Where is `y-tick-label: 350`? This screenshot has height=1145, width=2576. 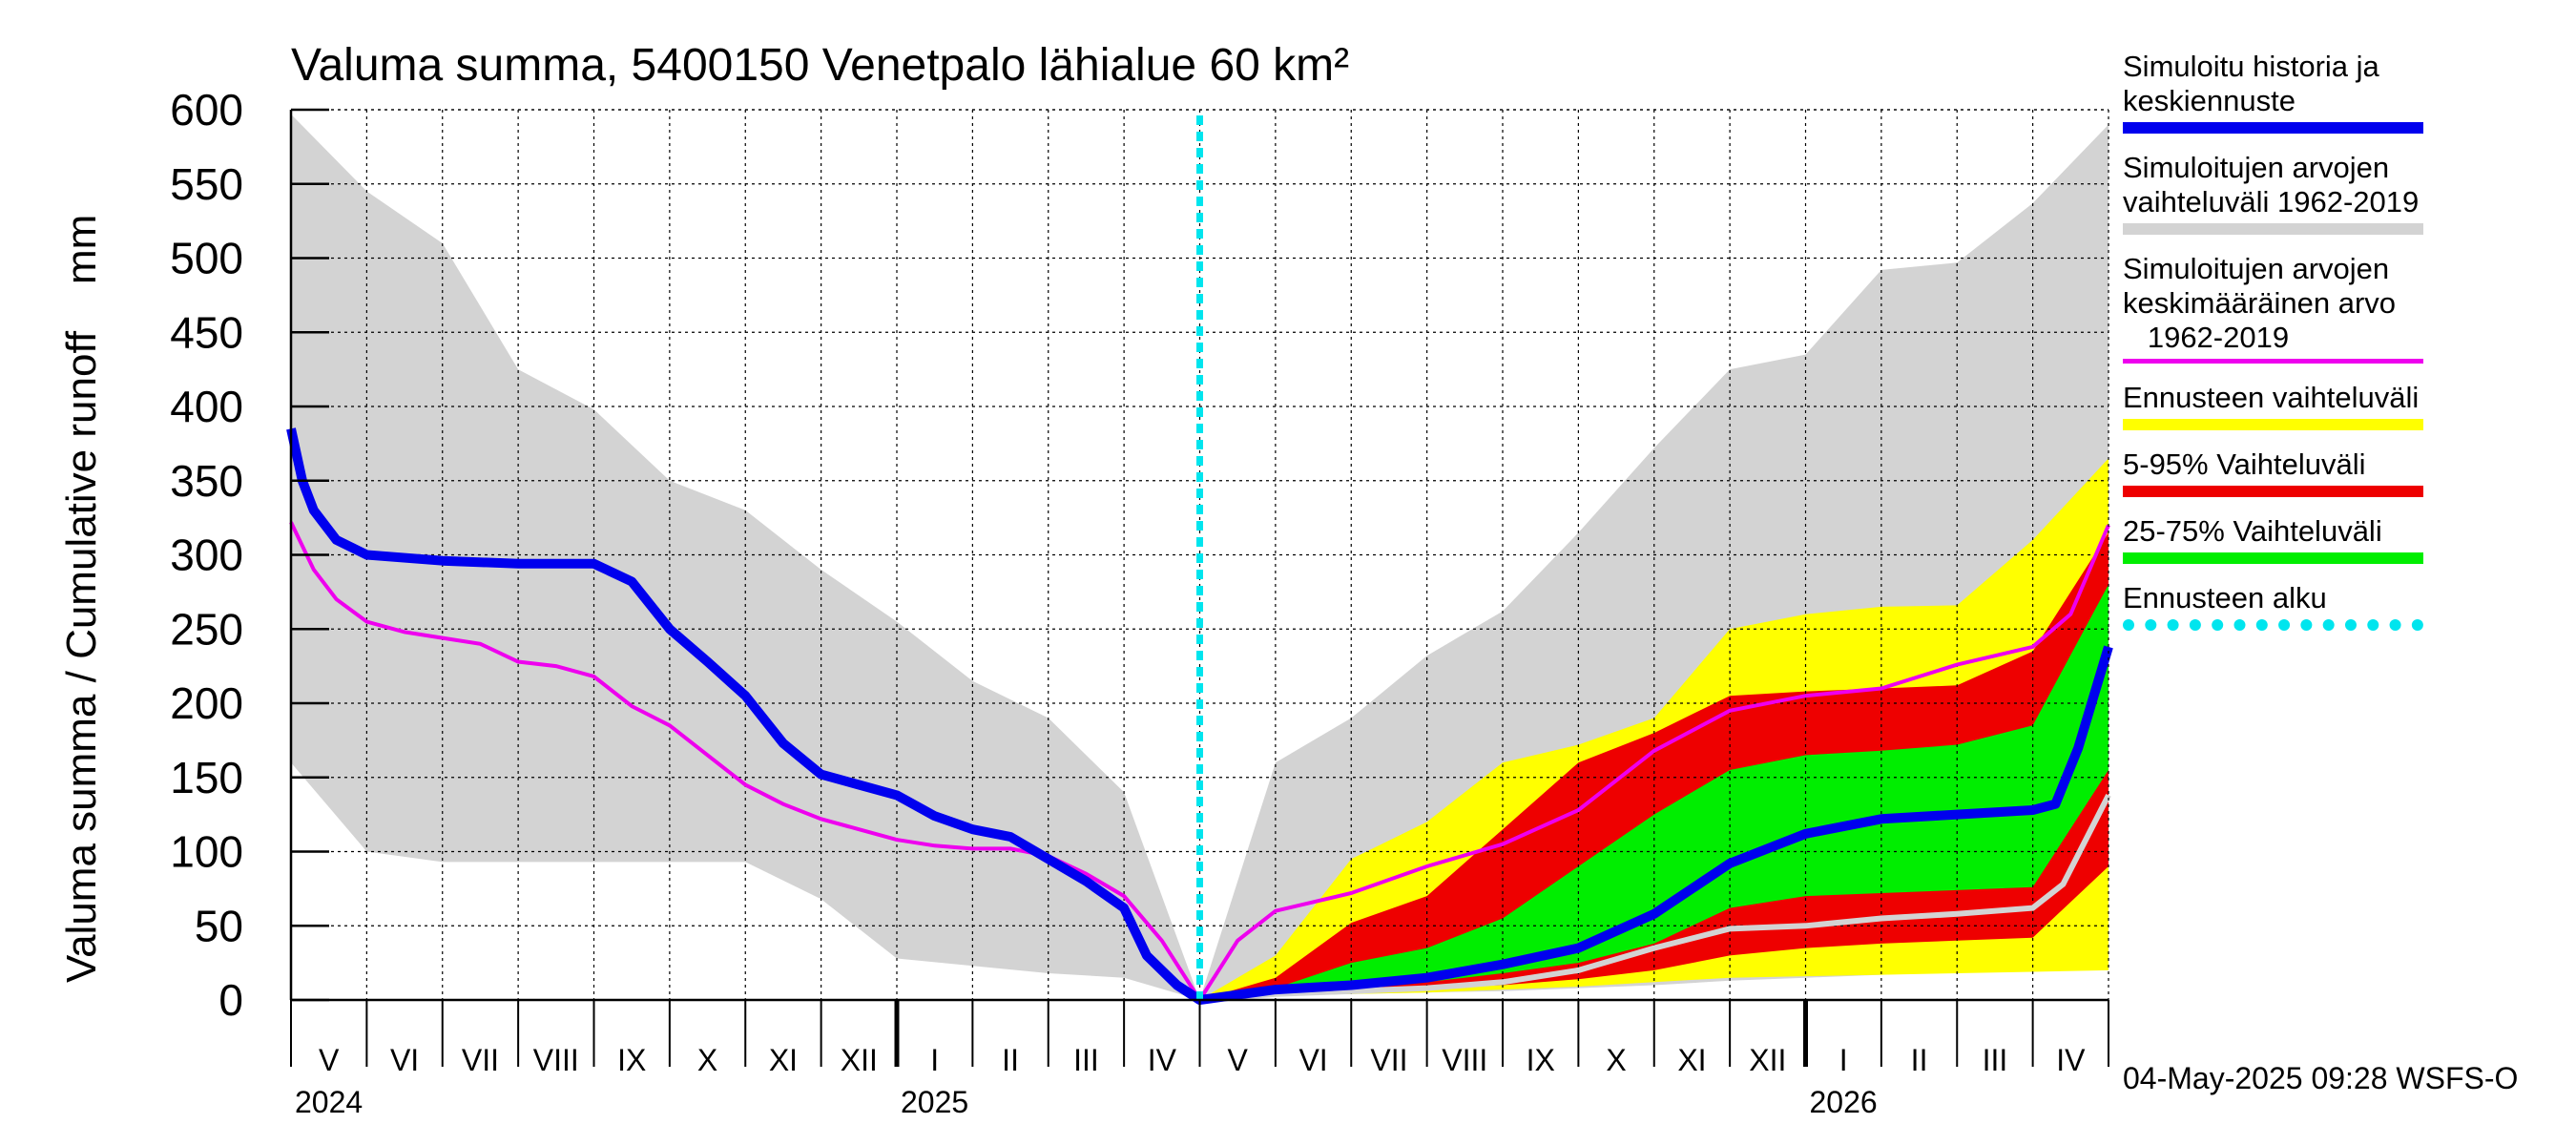
y-tick-label: 350 is located at coordinates (206, 481).